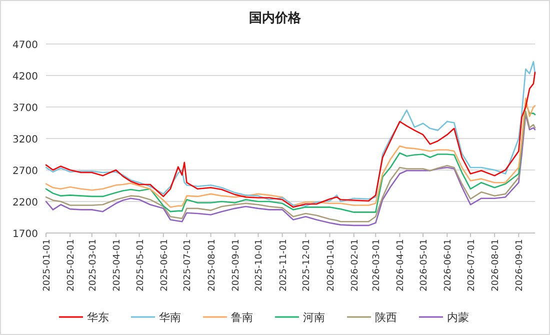 The height and width of the screenshot is (335, 550). Describe the element at coordinates (401, 265) in the screenshot. I see `x-tick-label: 2026-04-01` at that location.